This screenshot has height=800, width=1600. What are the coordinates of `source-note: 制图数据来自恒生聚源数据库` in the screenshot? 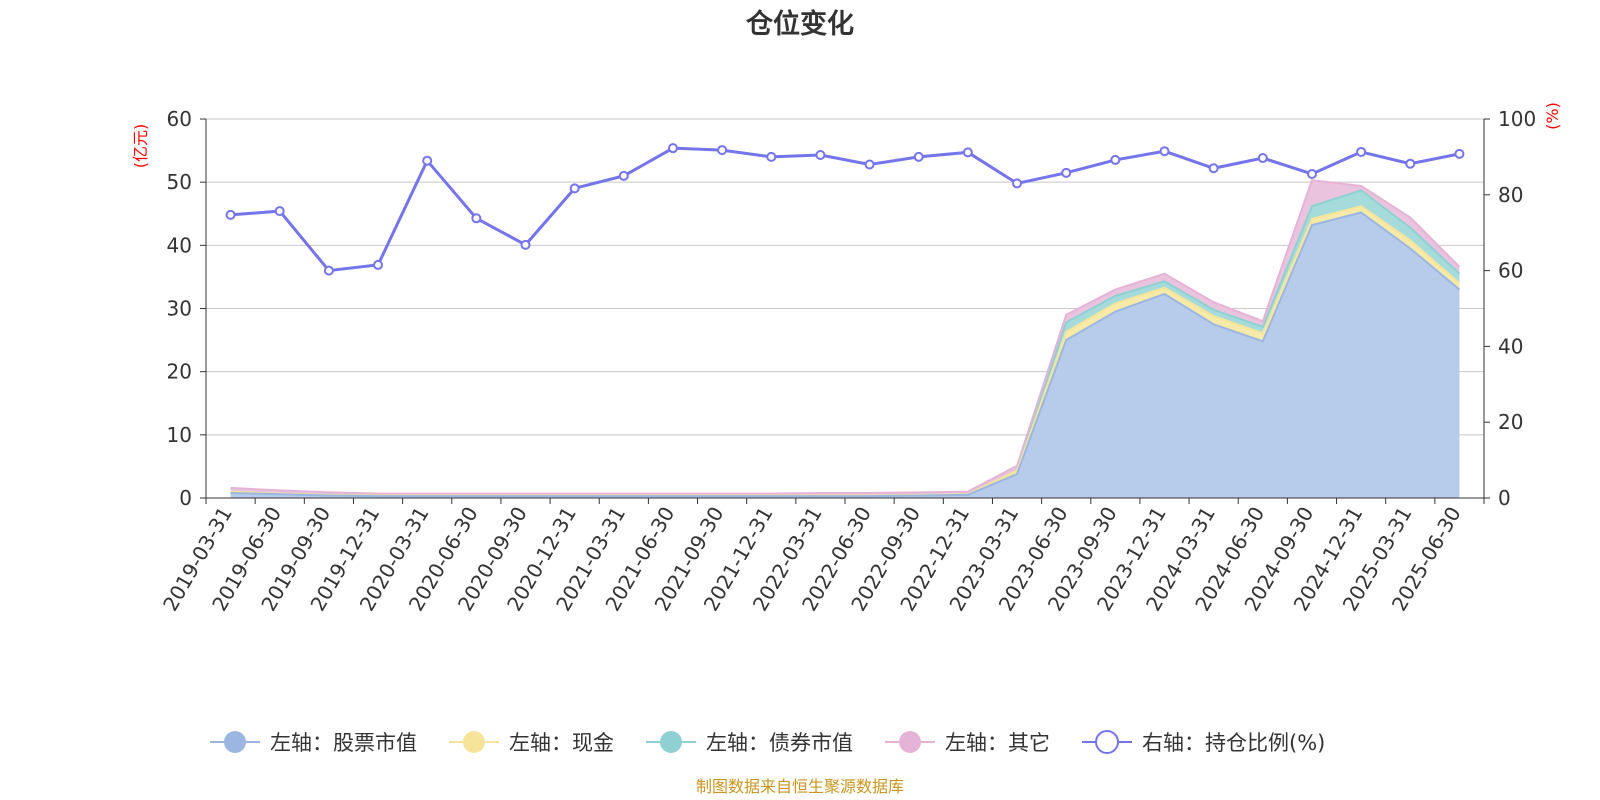 It's located at (800, 786).